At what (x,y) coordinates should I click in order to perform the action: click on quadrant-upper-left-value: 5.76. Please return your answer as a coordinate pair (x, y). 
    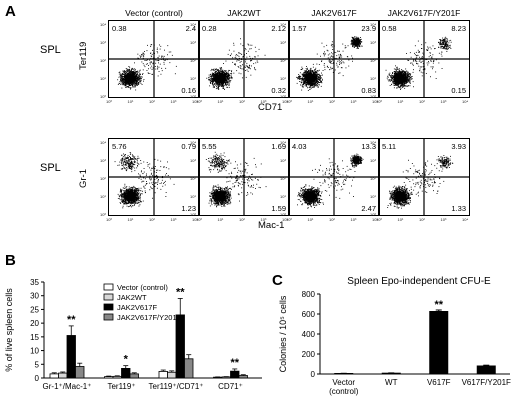
    Looking at the image, I should click on (119, 146).